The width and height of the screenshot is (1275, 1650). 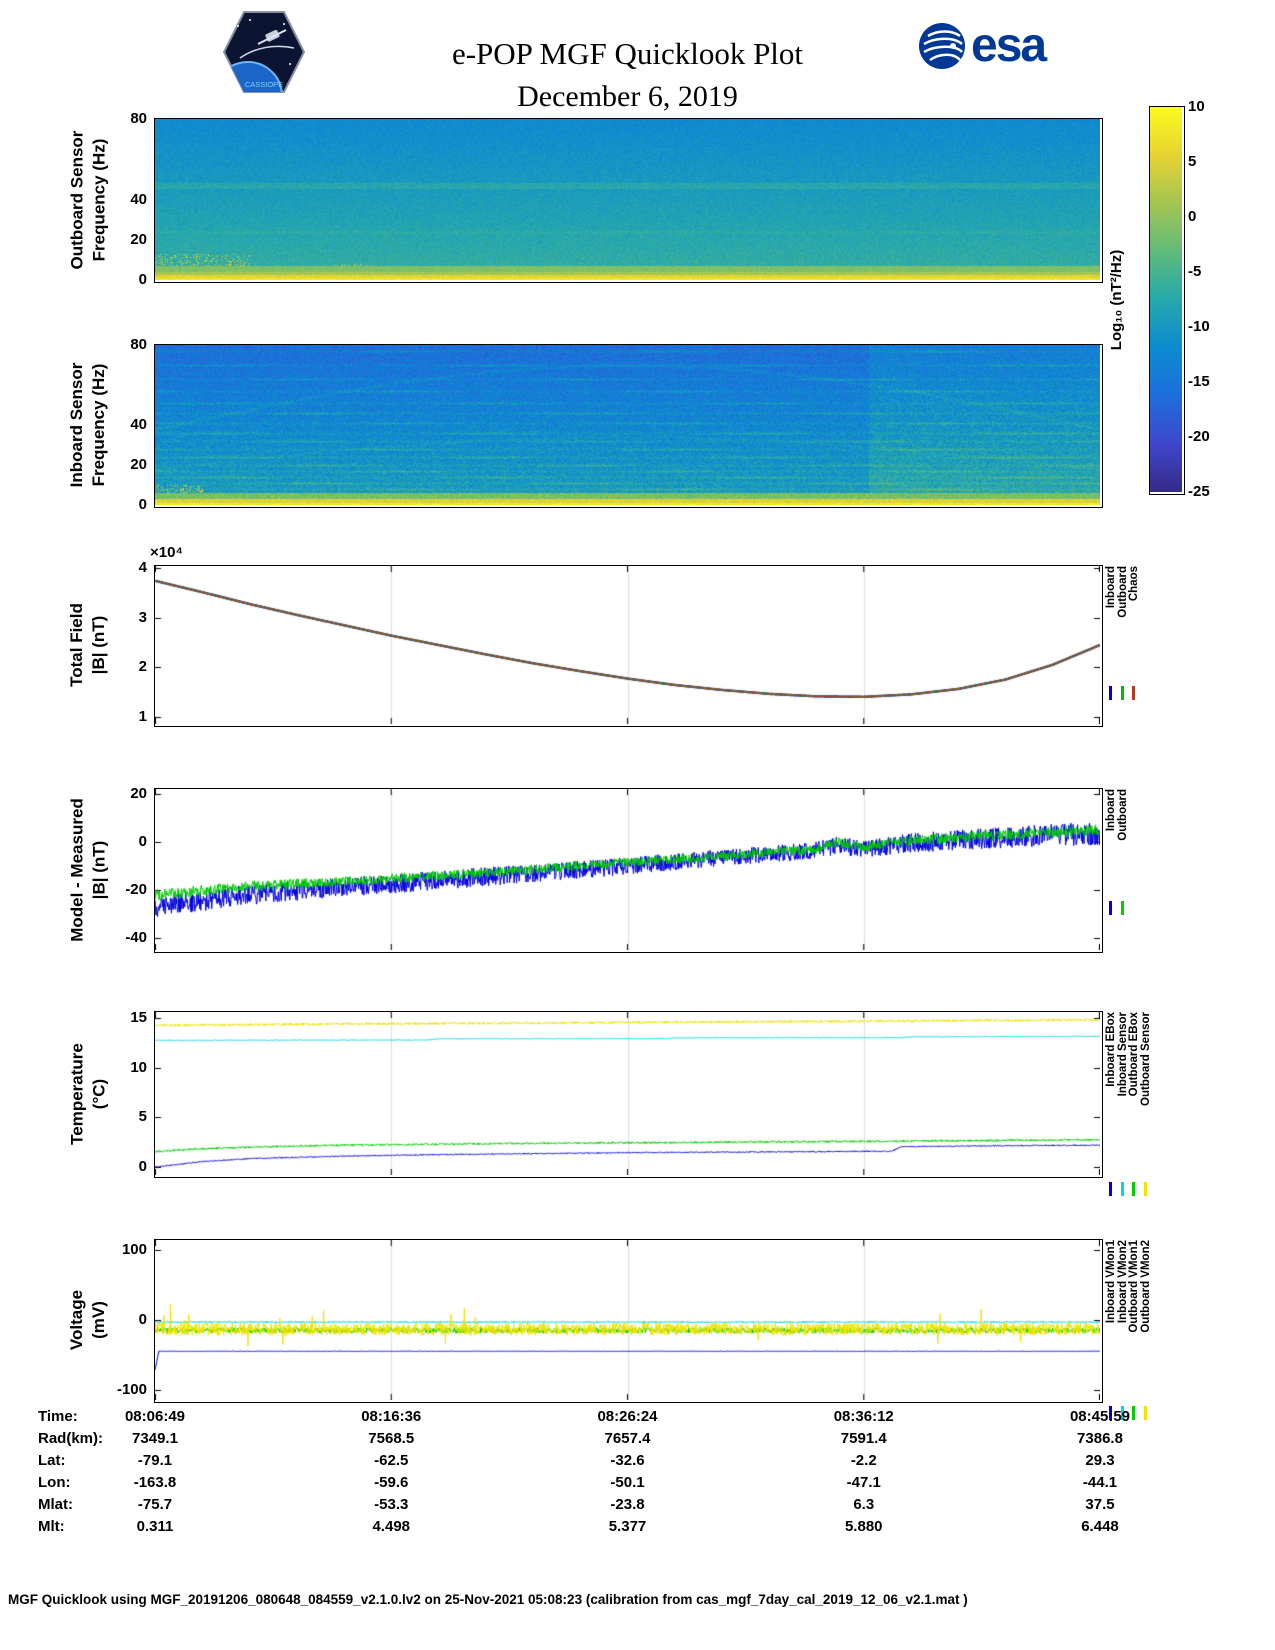 I want to click on plot-box-voltage, so click(x=628, y=1321).